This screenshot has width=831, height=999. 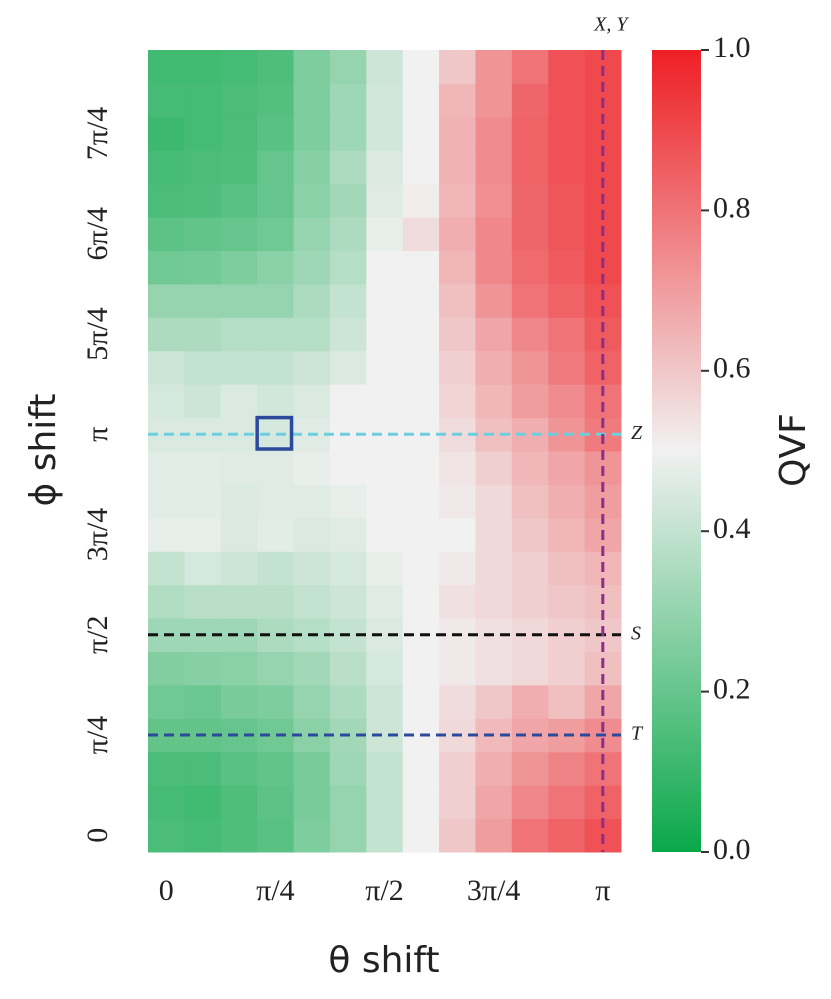 What do you see at coordinates (97, 233) in the screenshot?
I see `y-tick-label: 6π/4` at bounding box center [97, 233].